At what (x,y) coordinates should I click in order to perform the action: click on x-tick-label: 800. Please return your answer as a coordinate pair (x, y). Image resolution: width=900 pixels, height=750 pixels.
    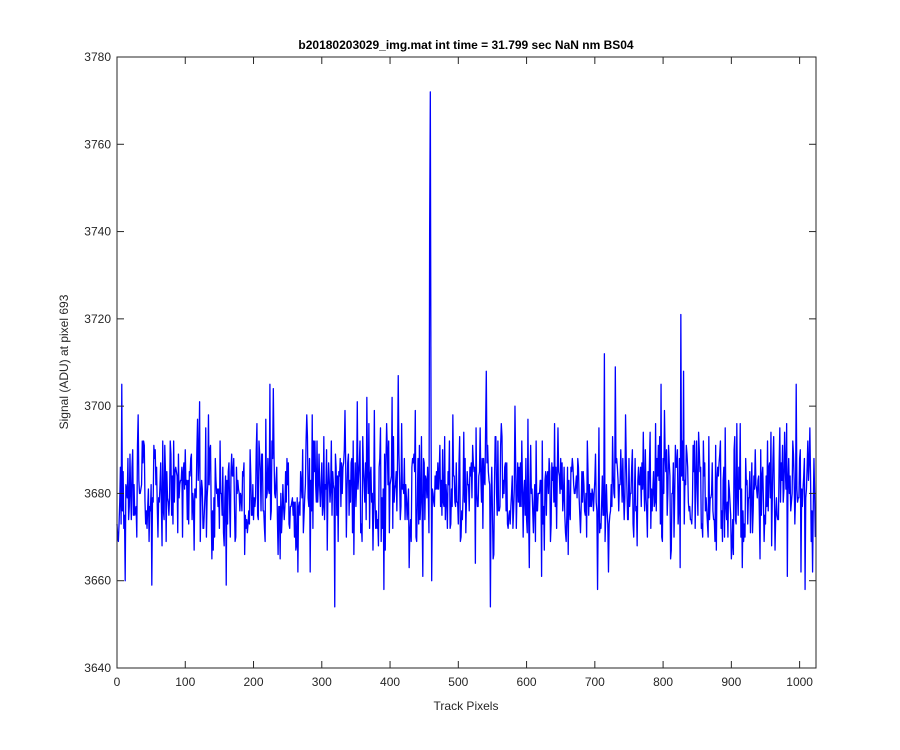
    Looking at the image, I should click on (663, 682).